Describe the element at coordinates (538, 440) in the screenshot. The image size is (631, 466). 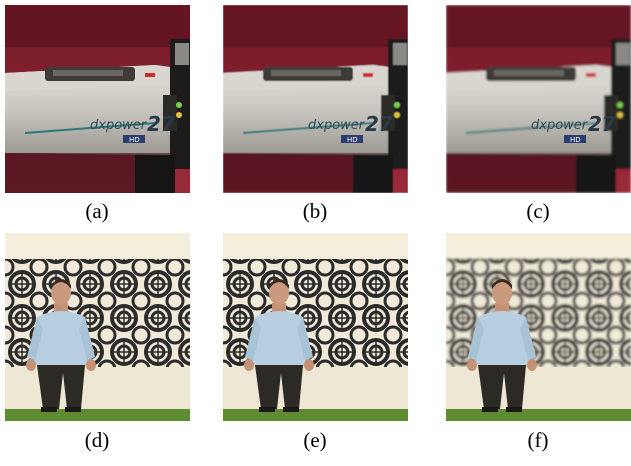
I see `panel-f-caption: (f)` at that location.